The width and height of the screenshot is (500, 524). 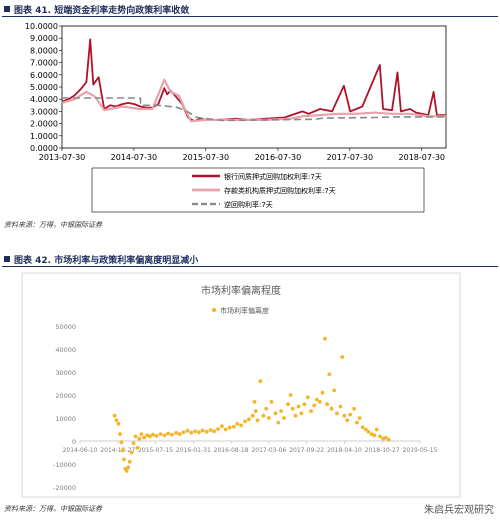 I want to click on figure-41-source: 资料来源：万得，中银国际证券, so click(x=53, y=225).